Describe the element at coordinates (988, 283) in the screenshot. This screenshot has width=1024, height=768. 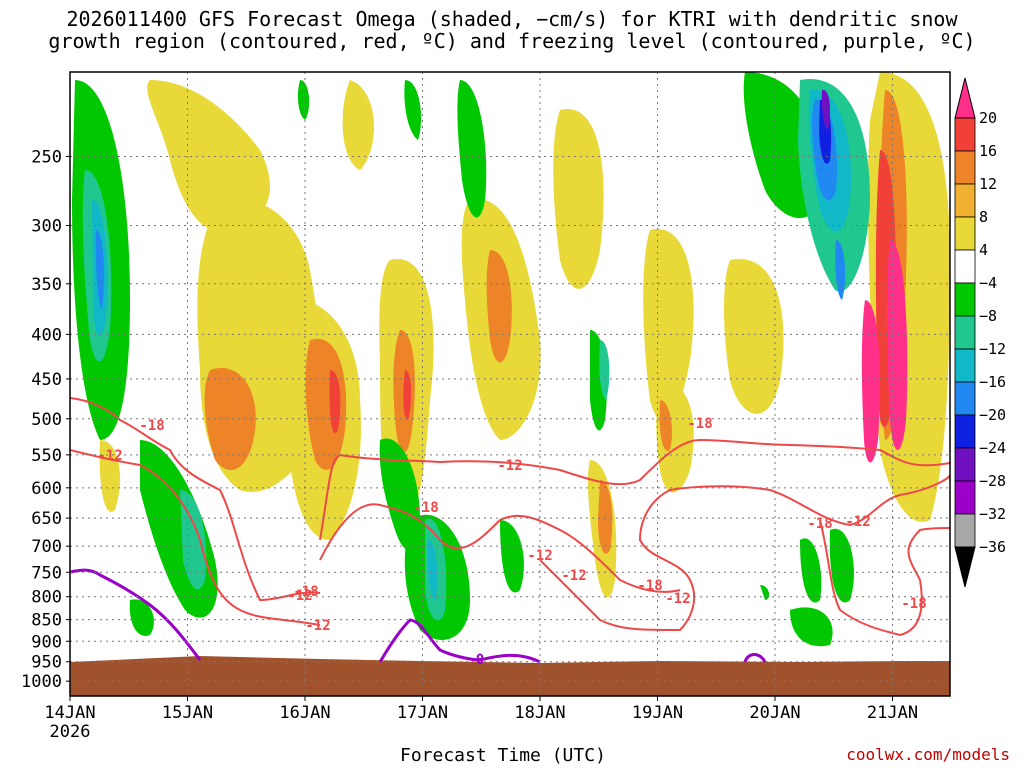
I see `colorbar-label: −4` at that location.